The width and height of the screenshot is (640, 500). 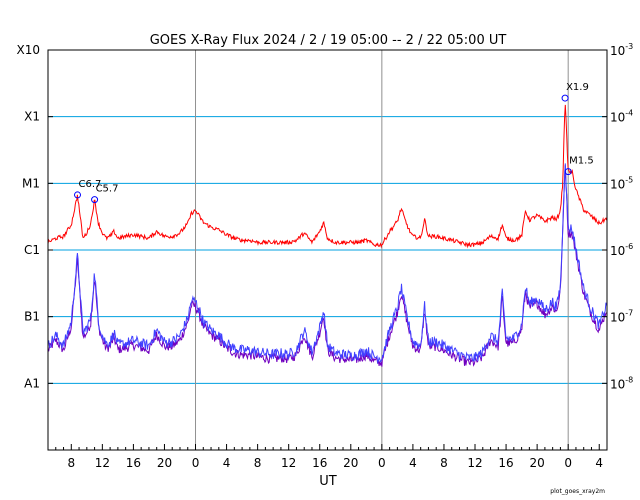 What do you see at coordinates (581, 161) in the screenshot?
I see `flare-label: M1.5` at bounding box center [581, 161].